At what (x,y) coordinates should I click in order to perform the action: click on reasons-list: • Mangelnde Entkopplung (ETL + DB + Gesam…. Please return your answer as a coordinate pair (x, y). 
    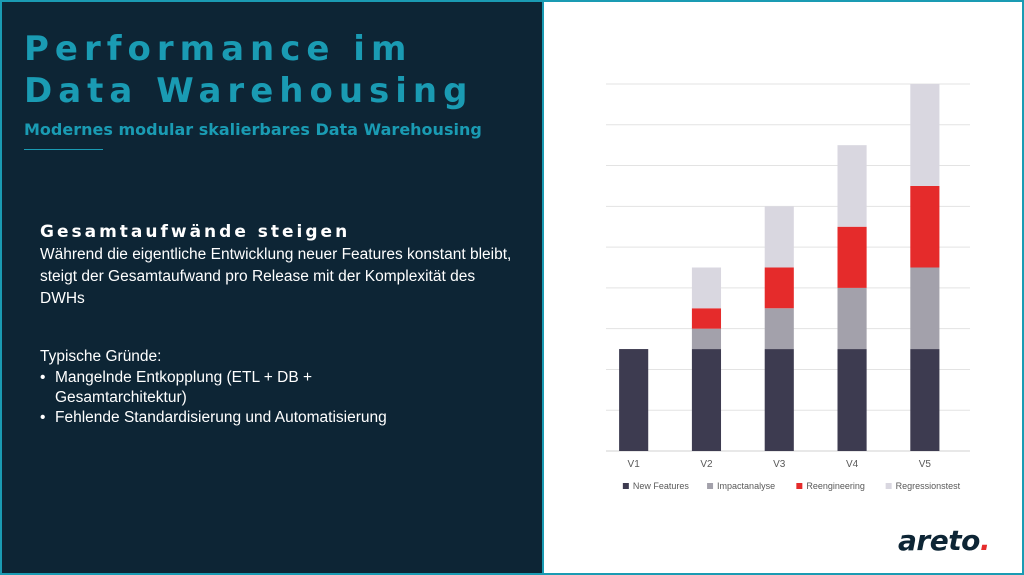
    Looking at the image, I should click on (220, 398).